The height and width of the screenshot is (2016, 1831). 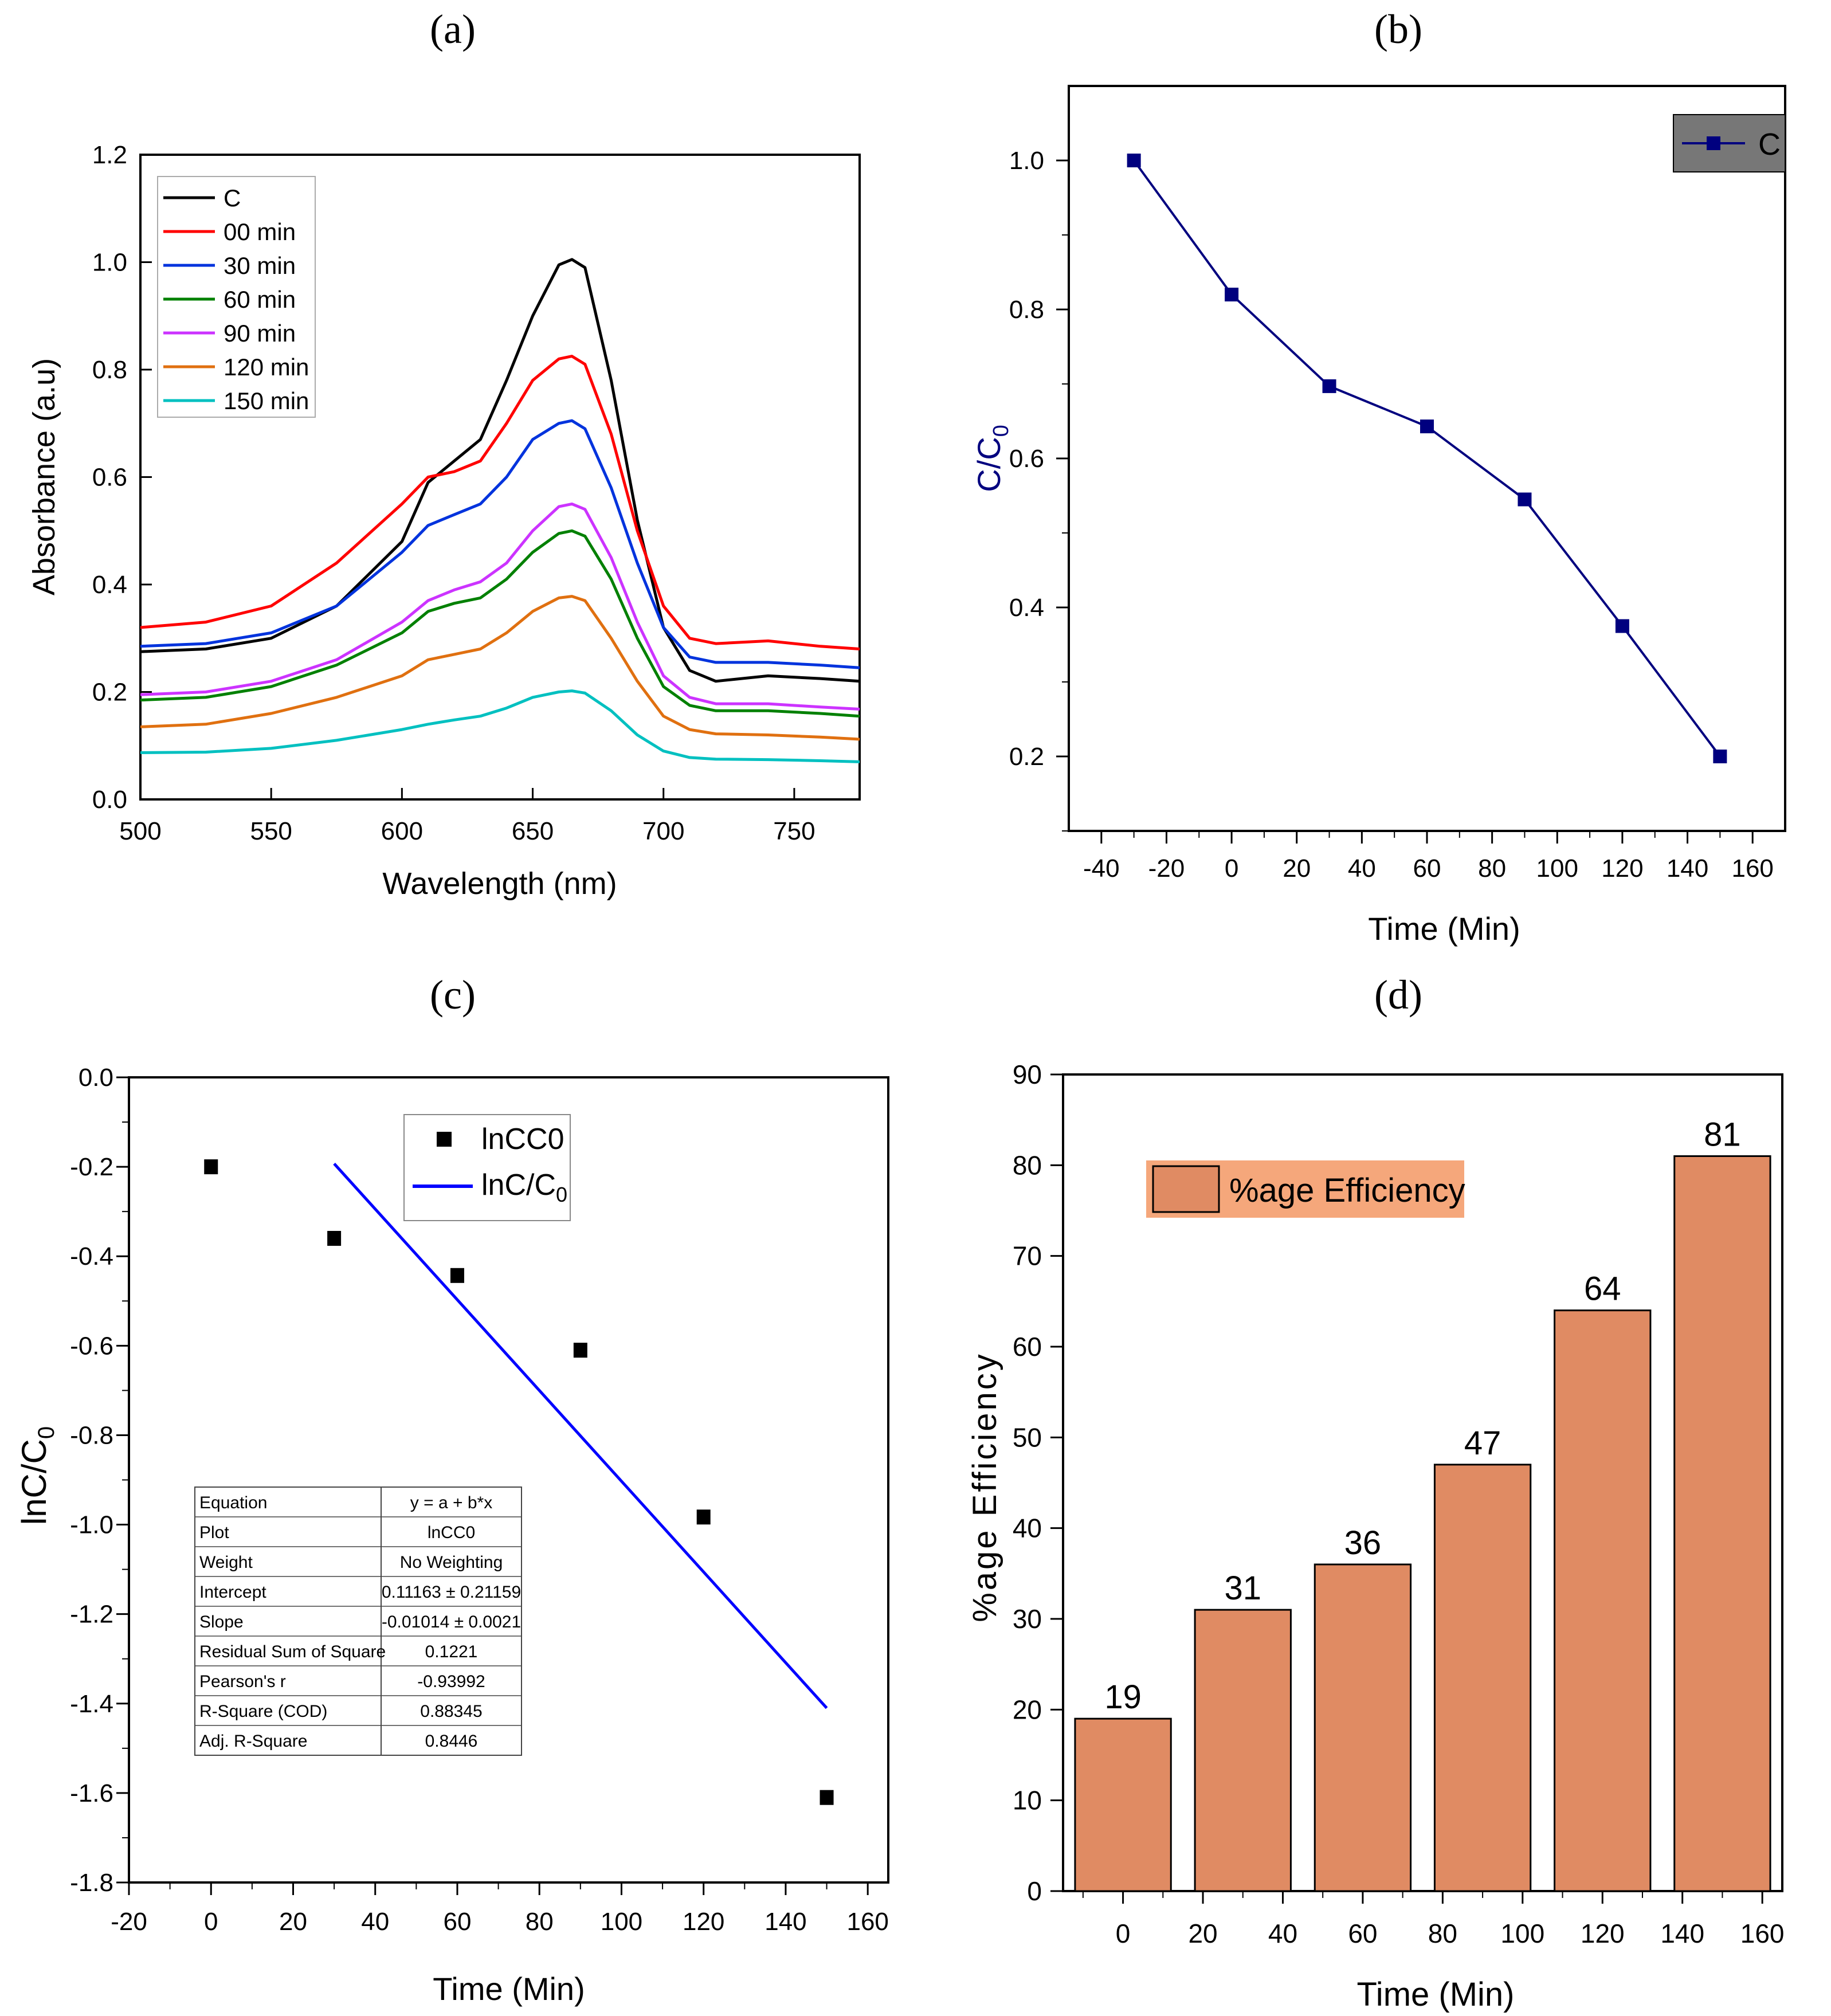 I want to click on panel-b-y-tick-label: 0.8, so click(x=1026, y=310).